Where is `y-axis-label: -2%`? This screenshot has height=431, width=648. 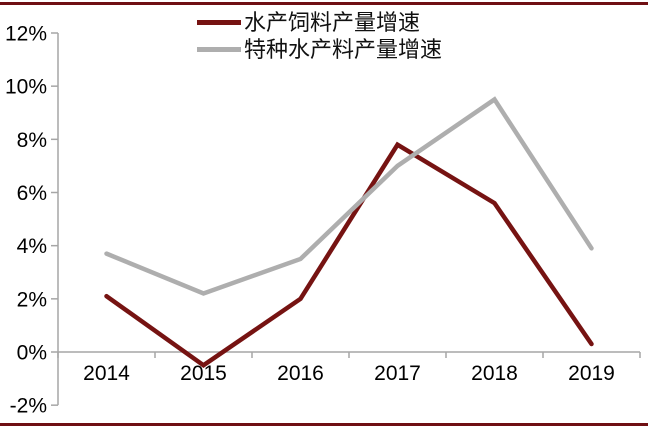 y-axis-label: -2% is located at coordinates (28, 406).